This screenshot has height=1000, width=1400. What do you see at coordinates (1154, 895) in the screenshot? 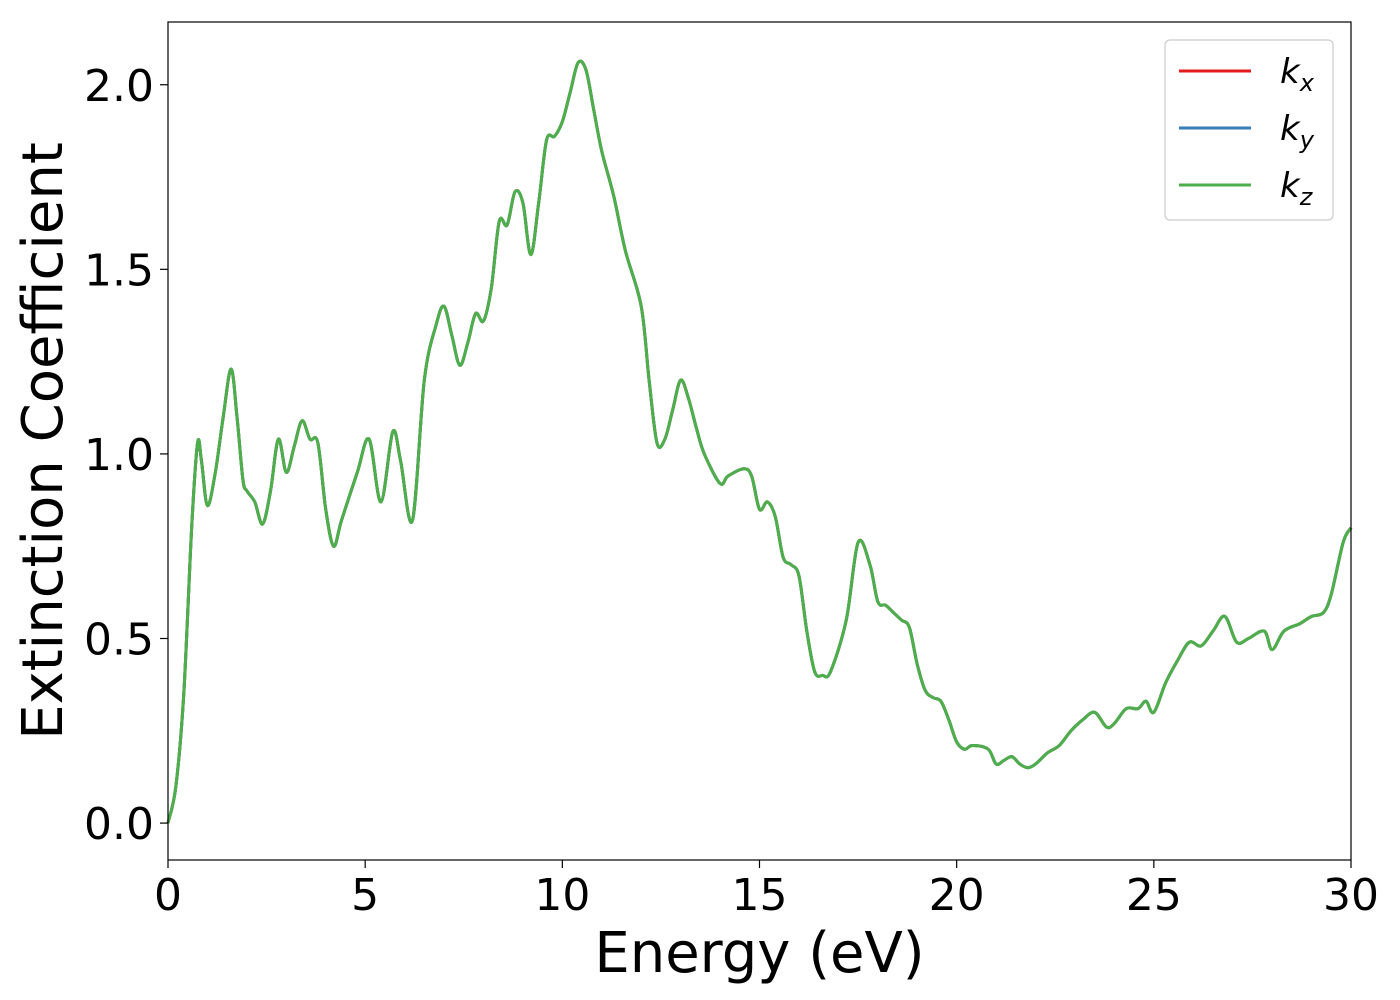
I see `x-tick-label: 25` at bounding box center [1154, 895].